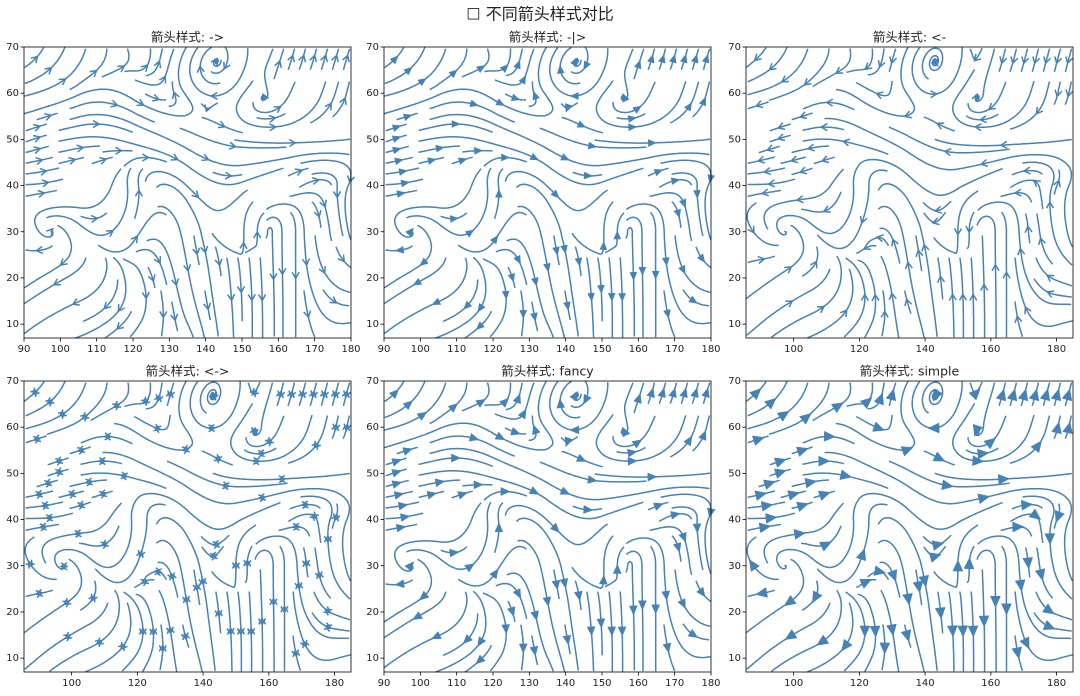  What do you see at coordinates (24, 349) in the screenshot?
I see `x-tick-label: 90` at bounding box center [24, 349].